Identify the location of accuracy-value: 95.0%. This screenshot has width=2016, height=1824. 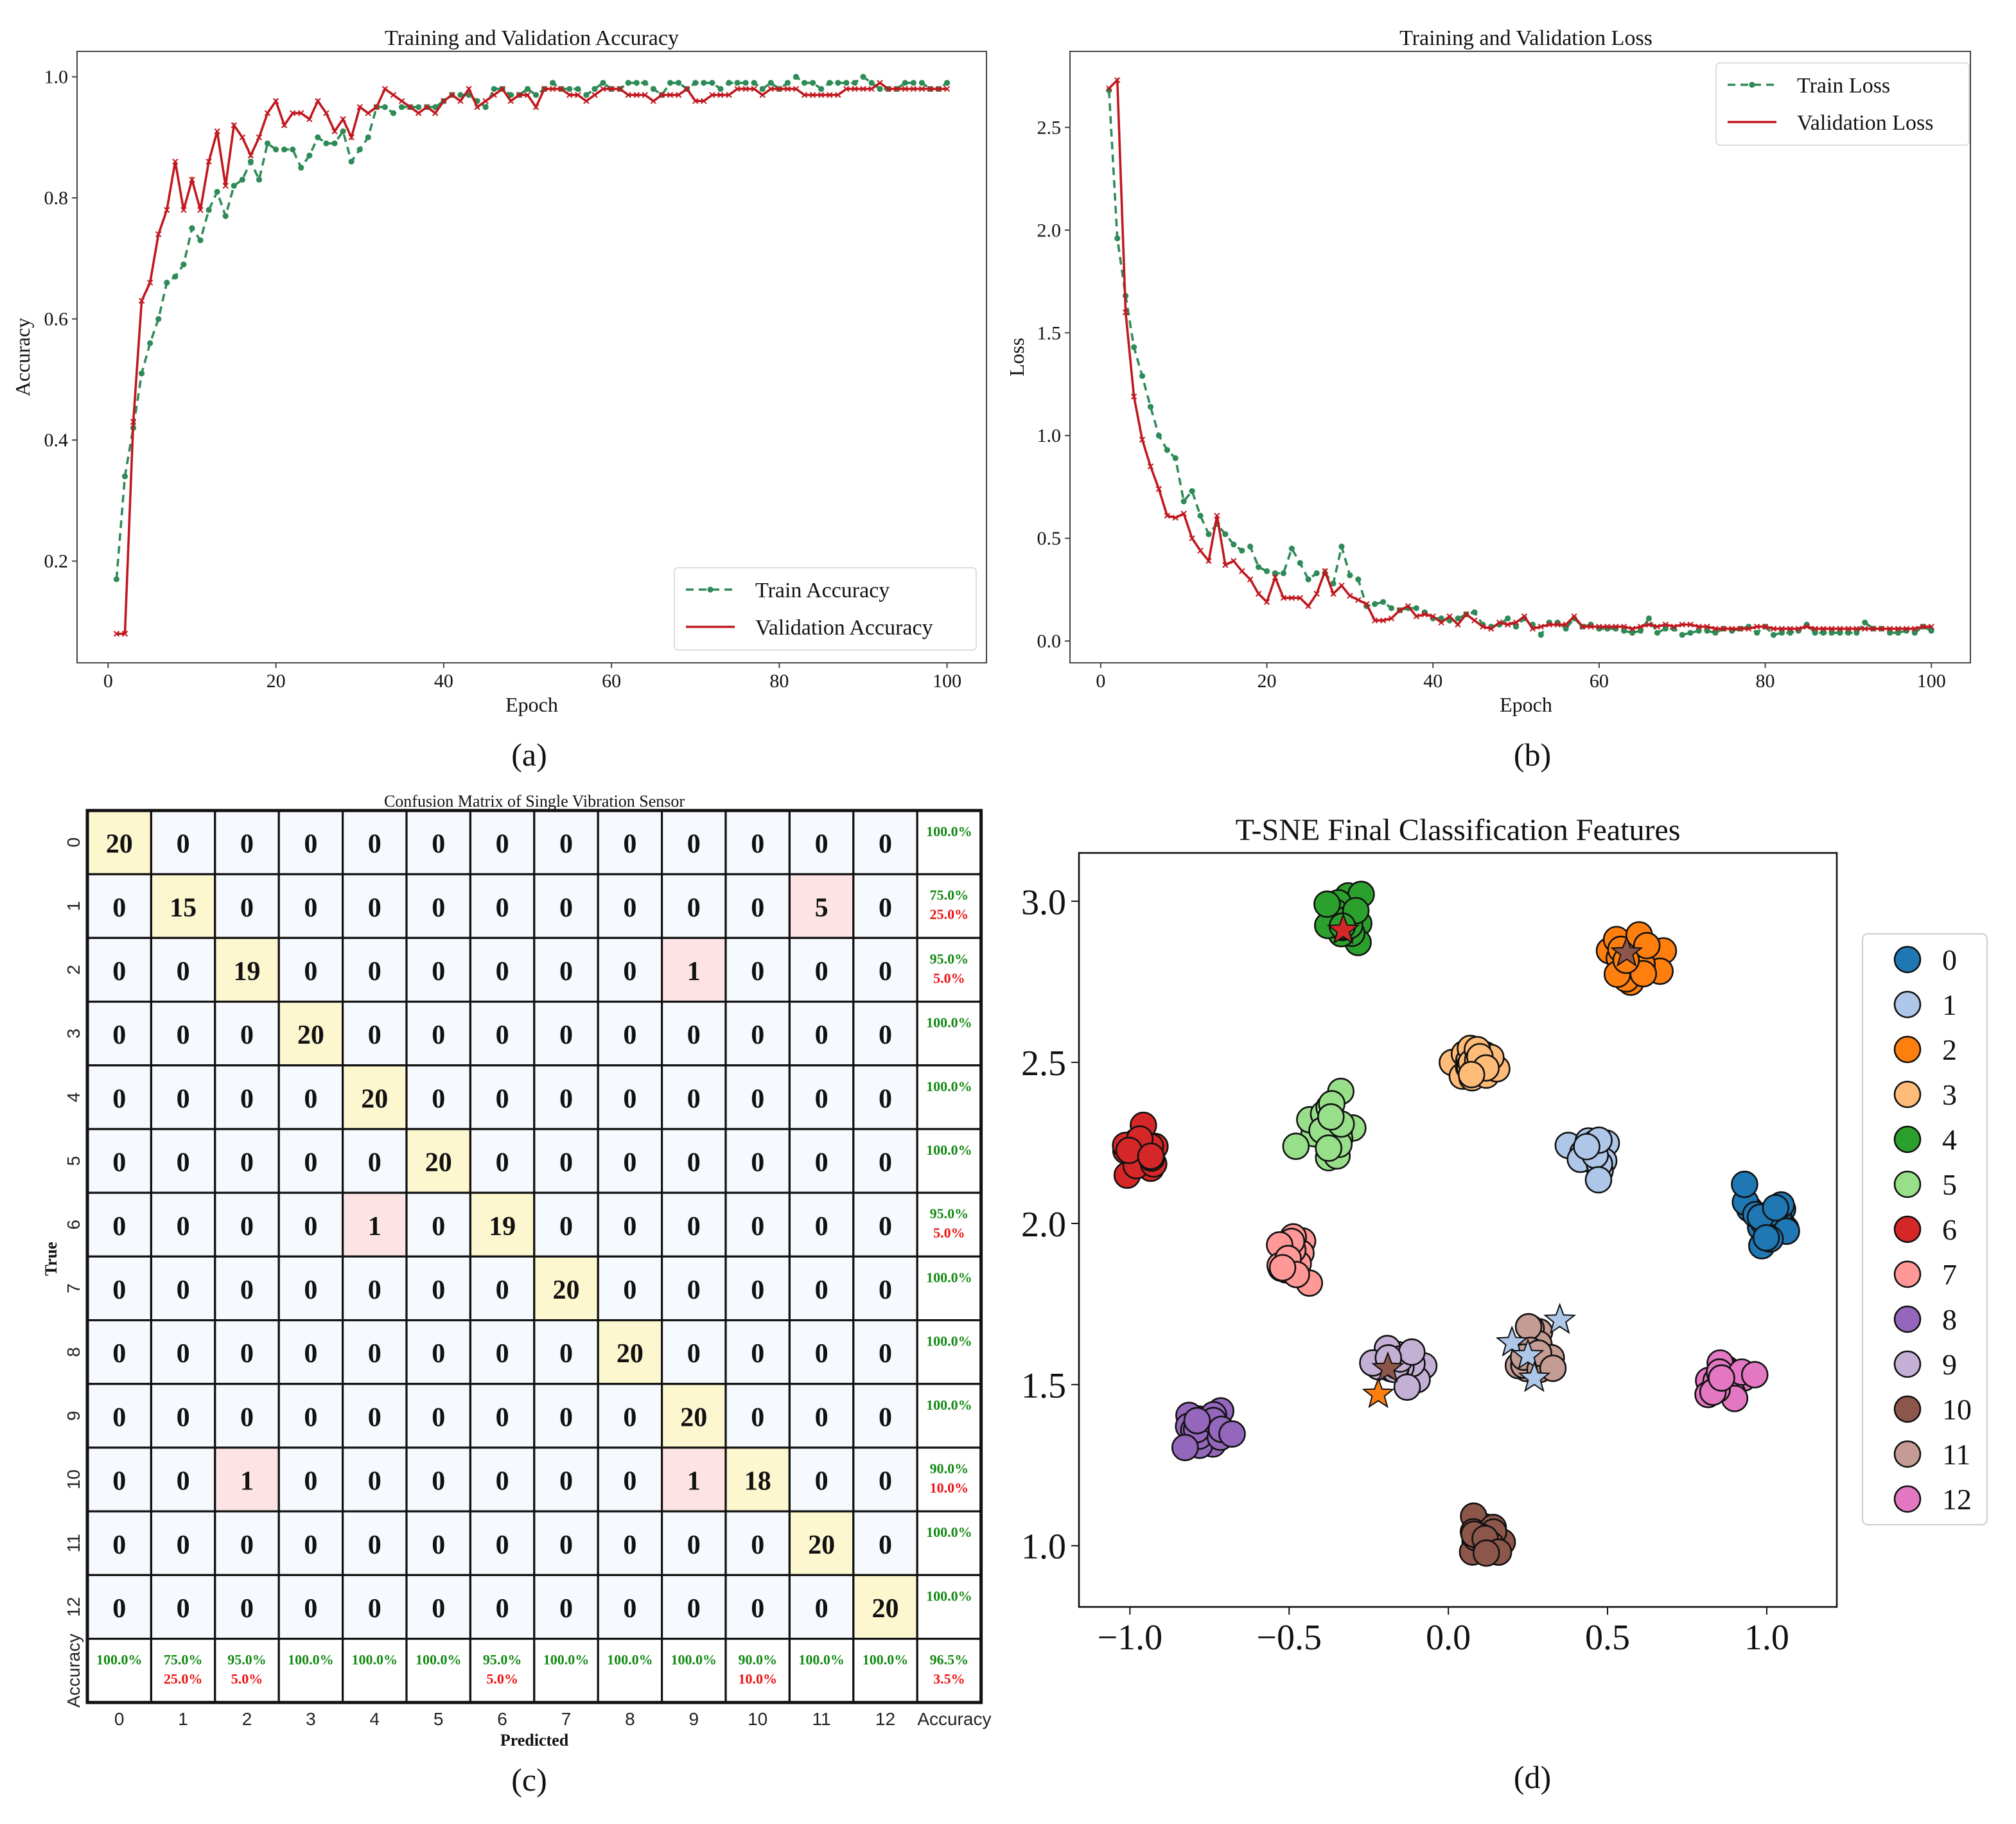
(502, 1660).